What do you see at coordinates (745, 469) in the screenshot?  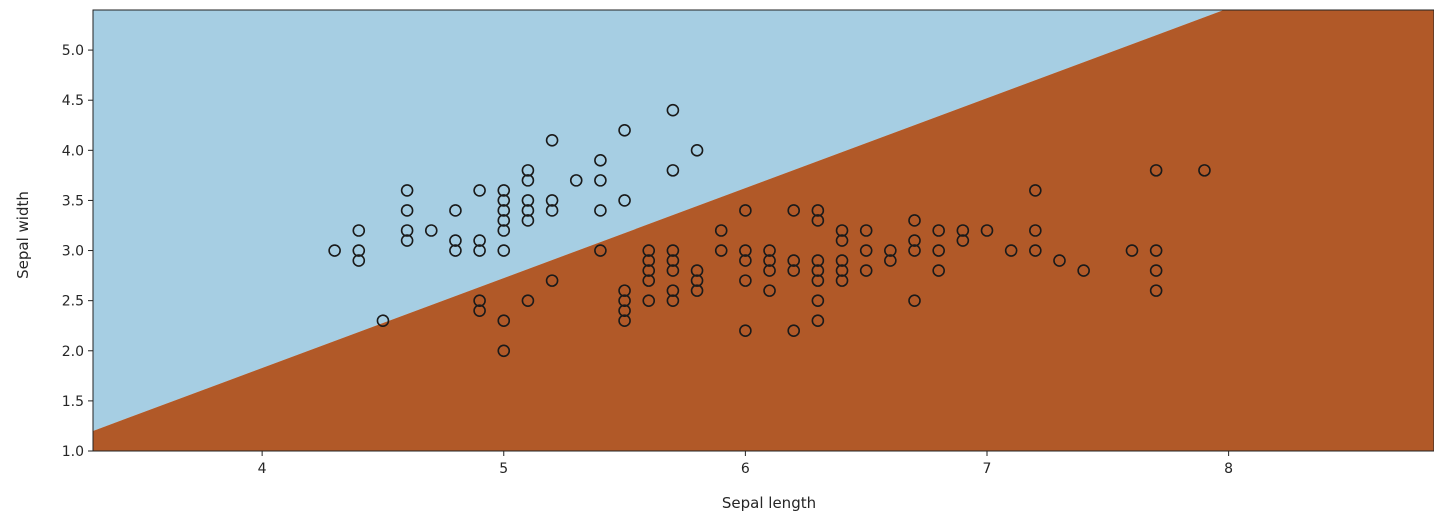 I see `x-tick-label: 6` at bounding box center [745, 469].